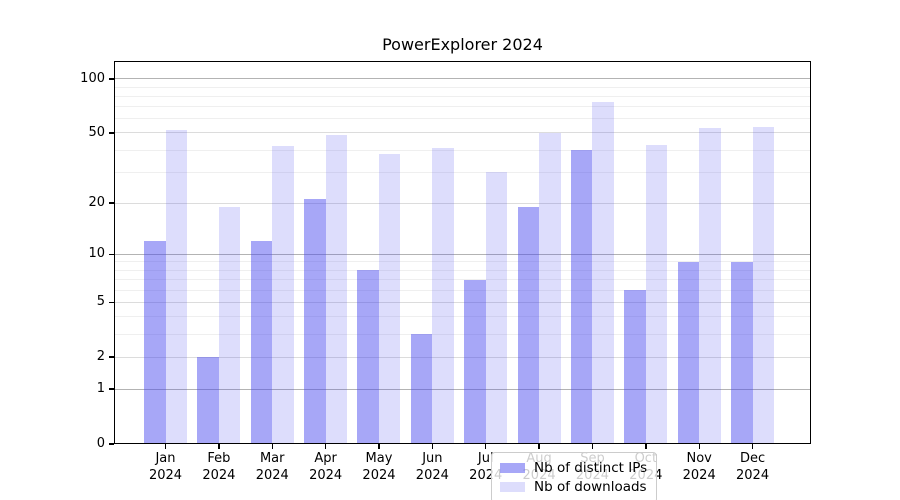 The image size is (900, 500). Describe the element at coordinates (496, 308) in the screenshot. I see `bar-downloads-jul` at that location.